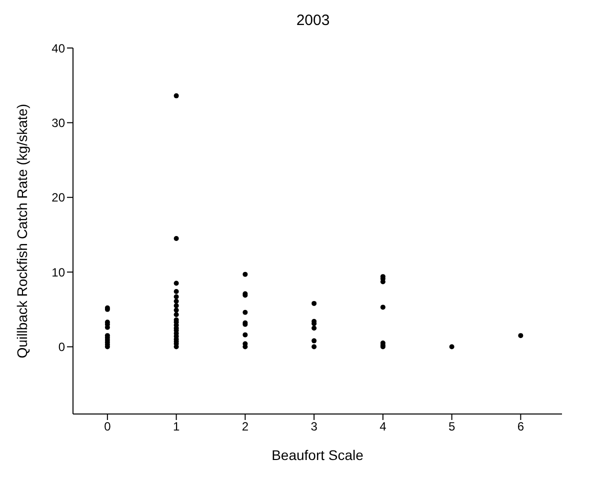 This screenshot has width=589, height=481. I want to click on y-axis-title: Quillback Rockfish Catch Rate (kg/skate), so click(22, 231).